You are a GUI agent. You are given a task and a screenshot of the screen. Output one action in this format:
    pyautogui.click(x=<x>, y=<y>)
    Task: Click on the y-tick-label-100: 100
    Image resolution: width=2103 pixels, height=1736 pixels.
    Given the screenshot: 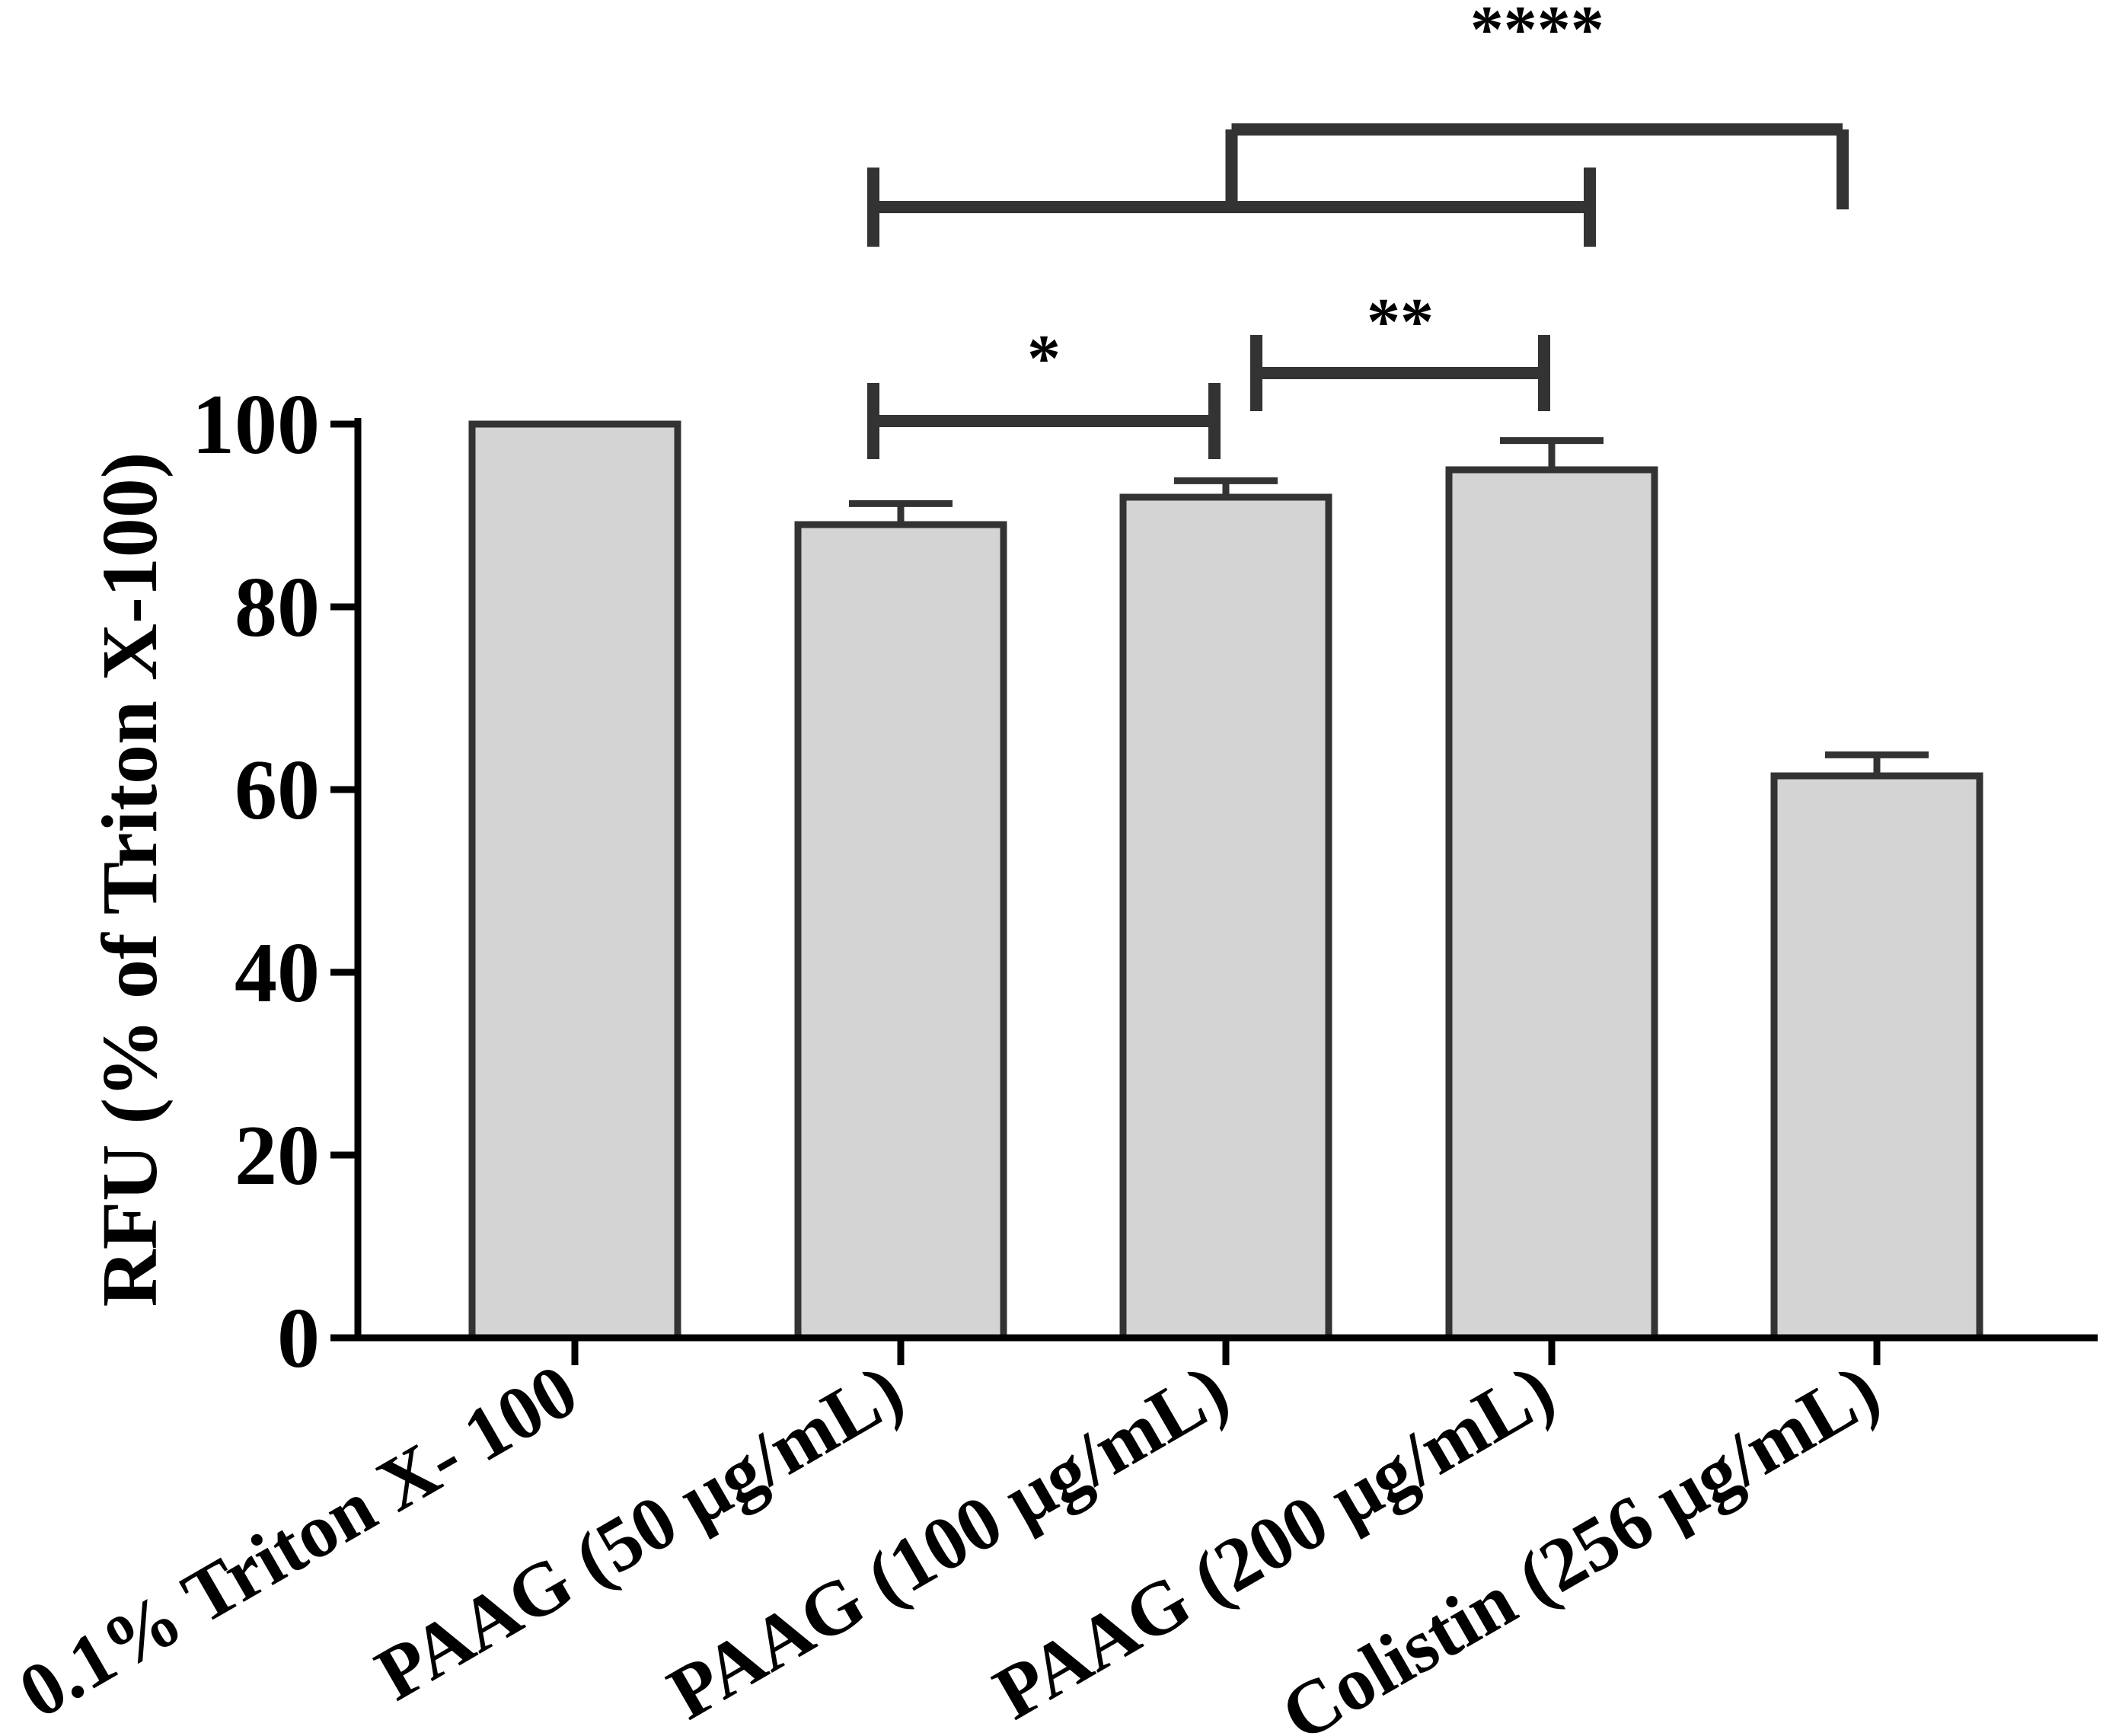 What is the action you would take?
    pyautogui.click(x=256, y=425)
    